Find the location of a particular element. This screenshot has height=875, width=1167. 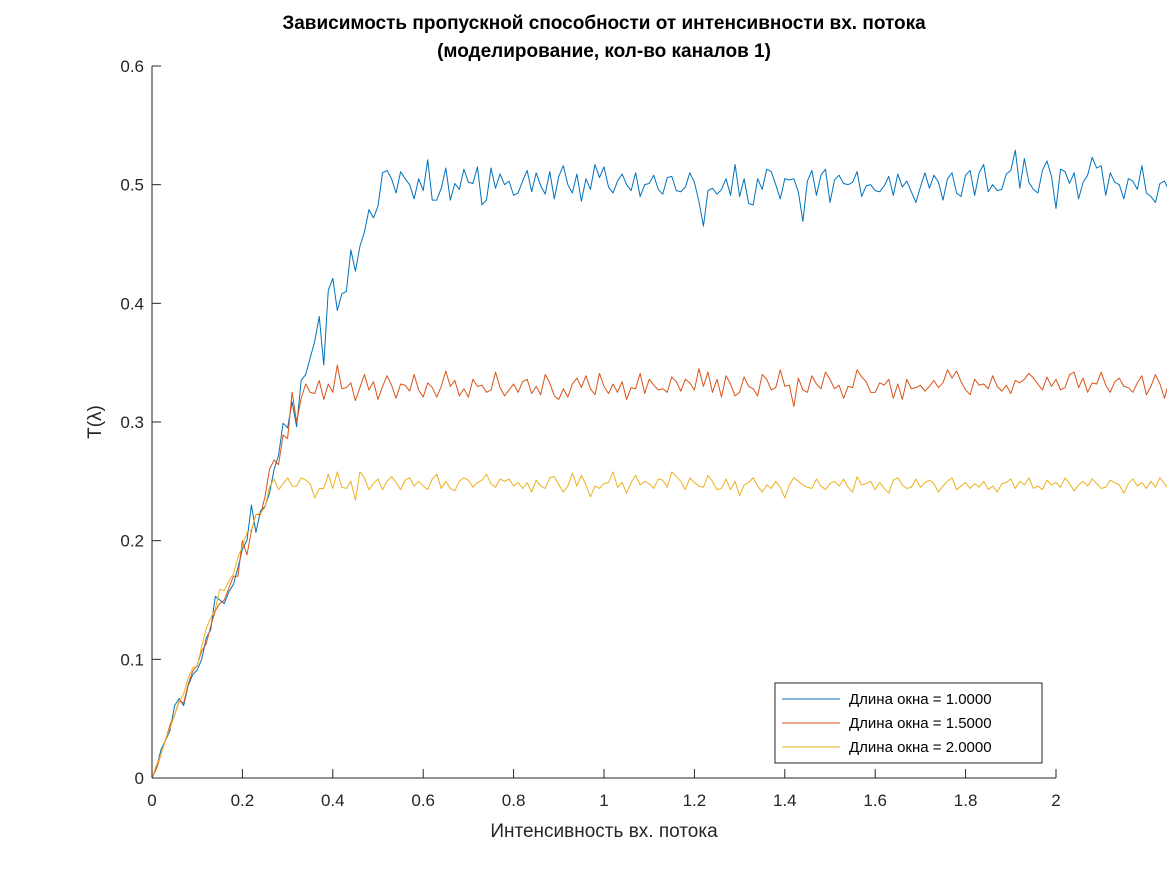

y-ticks: 0 0.1 0.2 0.3 0.4 0.5 0.6 is located at coordinates (140, 422).